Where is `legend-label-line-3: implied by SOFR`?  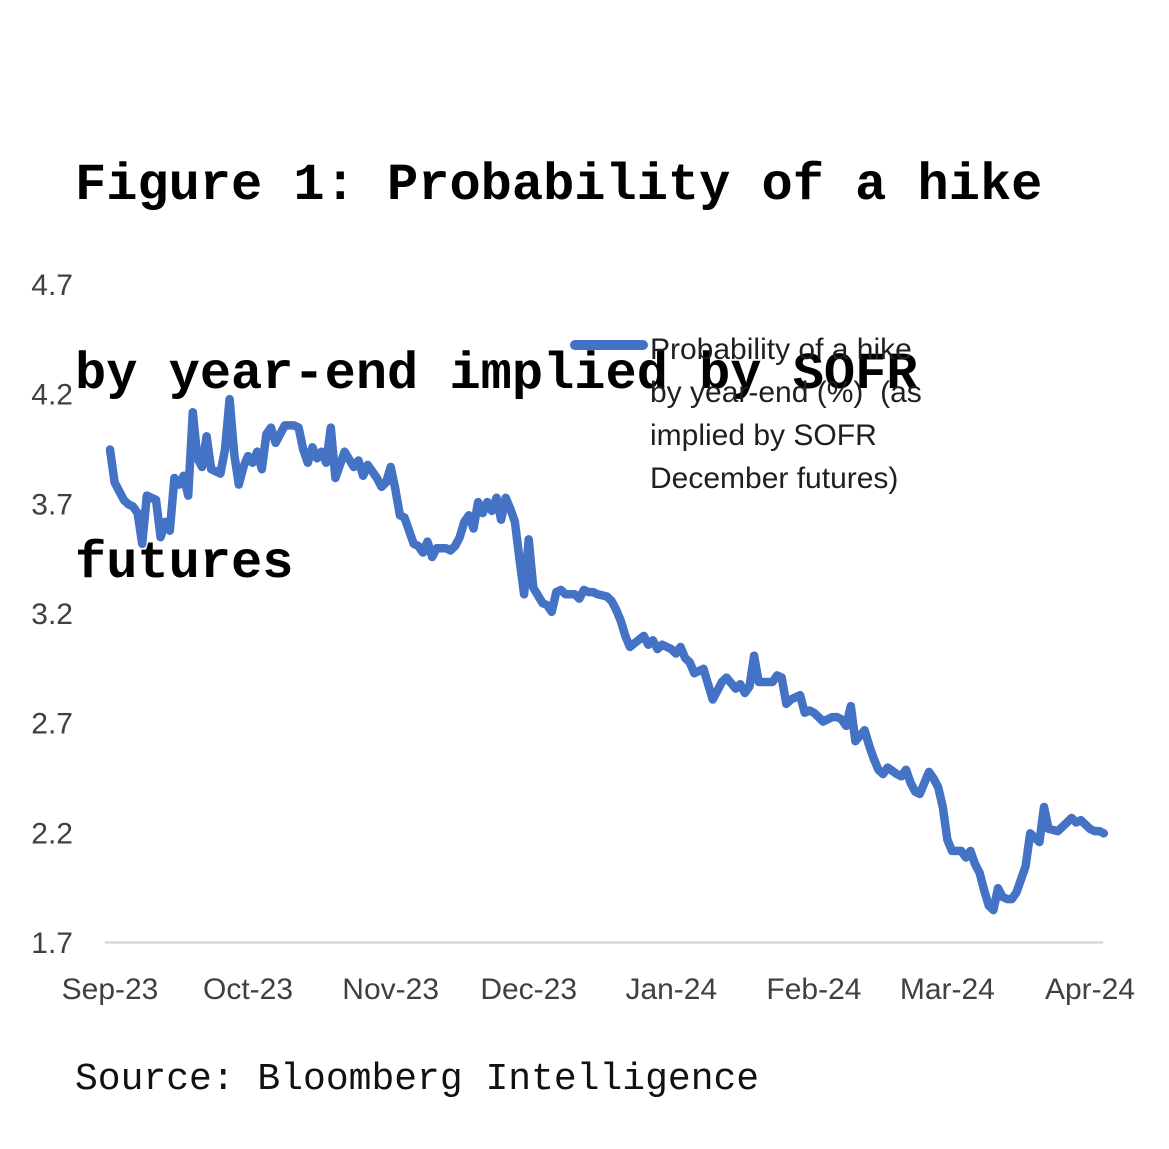
legend-label-line-3: implied by SOFR is located at coordinates (763, 435).